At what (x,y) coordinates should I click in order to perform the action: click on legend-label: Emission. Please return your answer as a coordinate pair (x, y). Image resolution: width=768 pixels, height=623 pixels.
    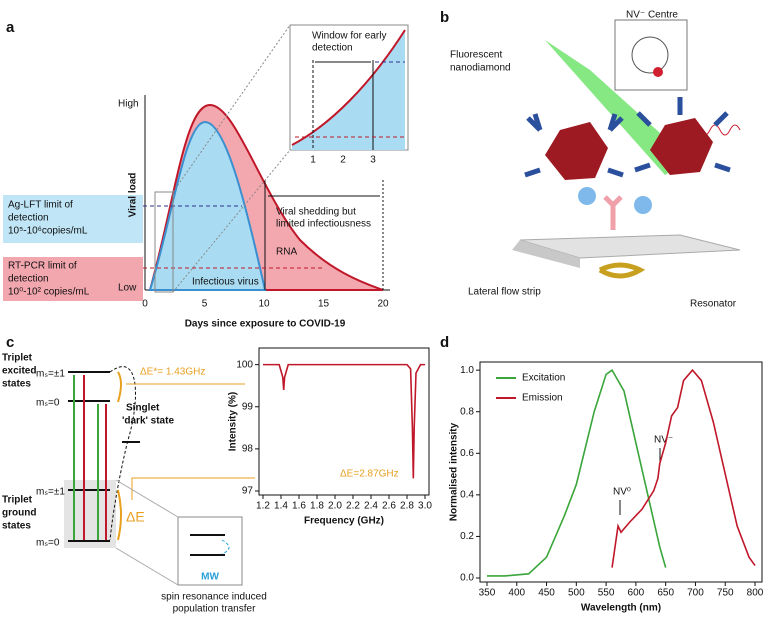
    Looking at the image, I should click on (542, 398).